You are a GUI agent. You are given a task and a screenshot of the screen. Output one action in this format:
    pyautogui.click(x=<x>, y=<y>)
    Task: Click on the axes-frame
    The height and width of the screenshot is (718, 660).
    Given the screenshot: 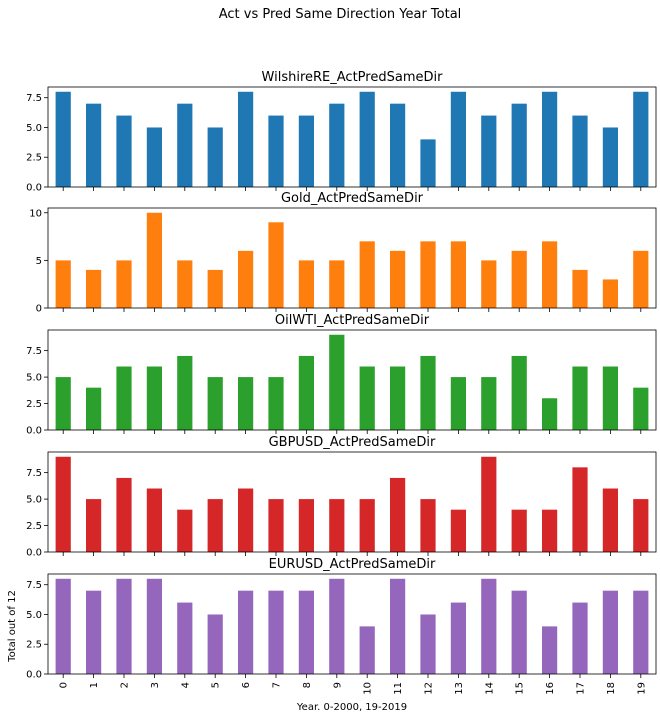 What is the action you would take?
    pyautogui.click(x=352, y=502)
    